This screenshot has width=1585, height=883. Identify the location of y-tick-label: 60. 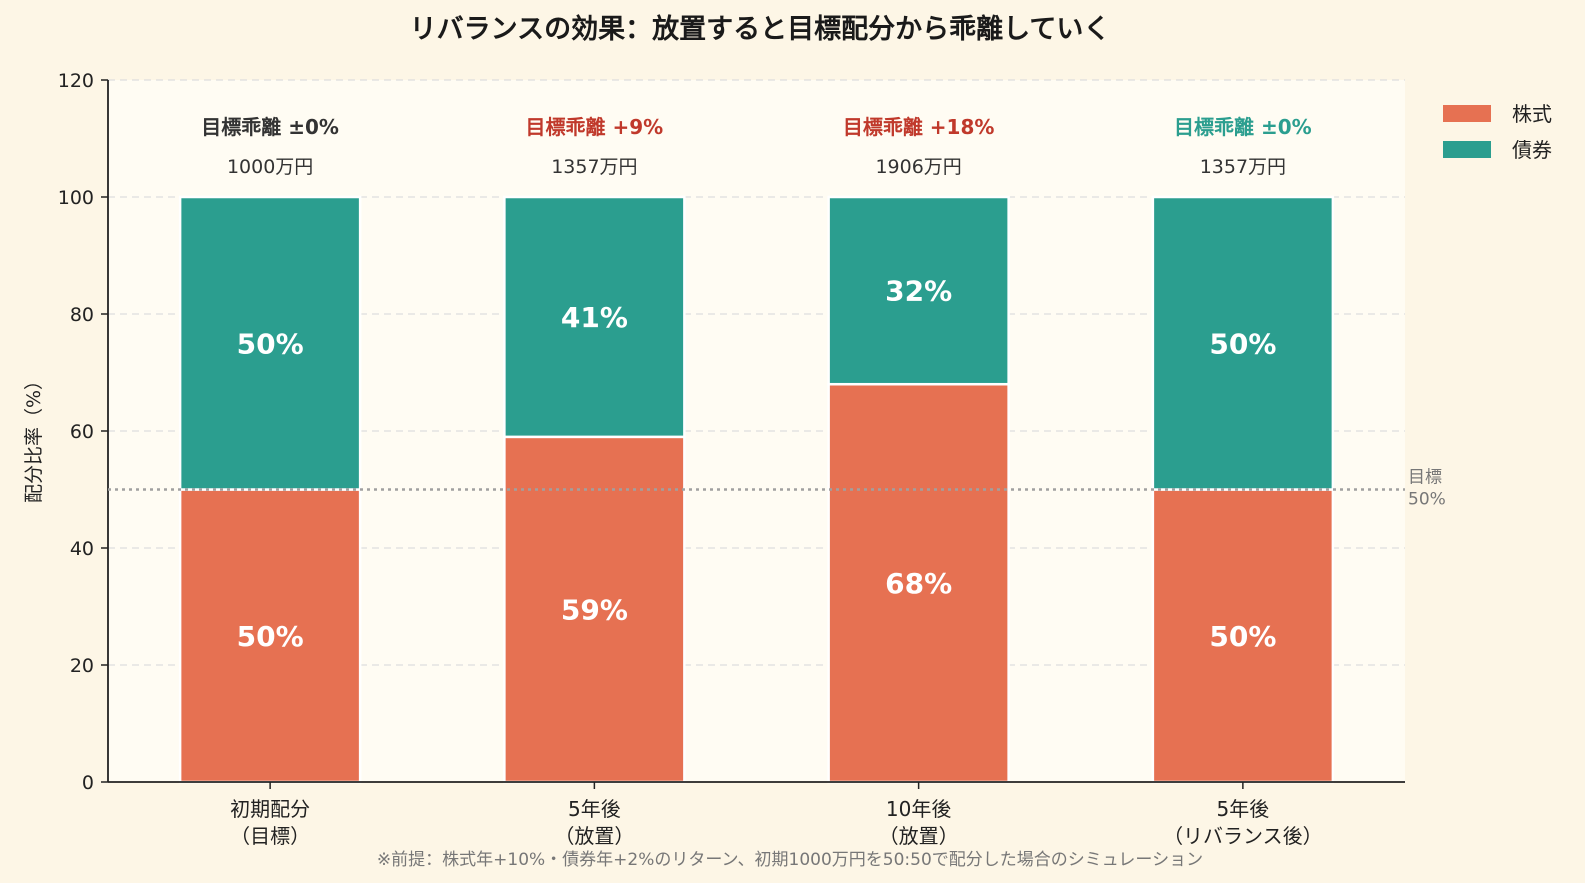
(82, 432).